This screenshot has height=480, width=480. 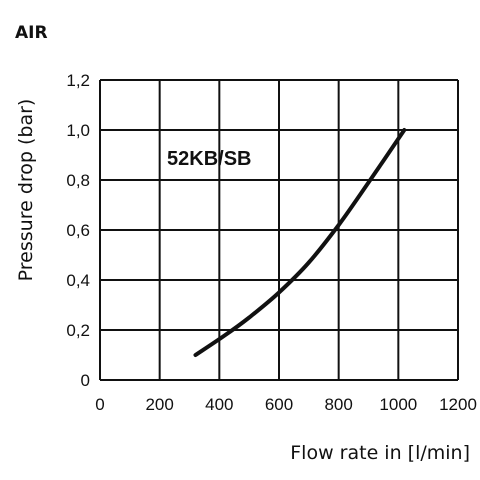 What do you see at coordinates (31, 33) in the screenshot?
I see `chart-title: AIR` at bounding box center [31, 33].